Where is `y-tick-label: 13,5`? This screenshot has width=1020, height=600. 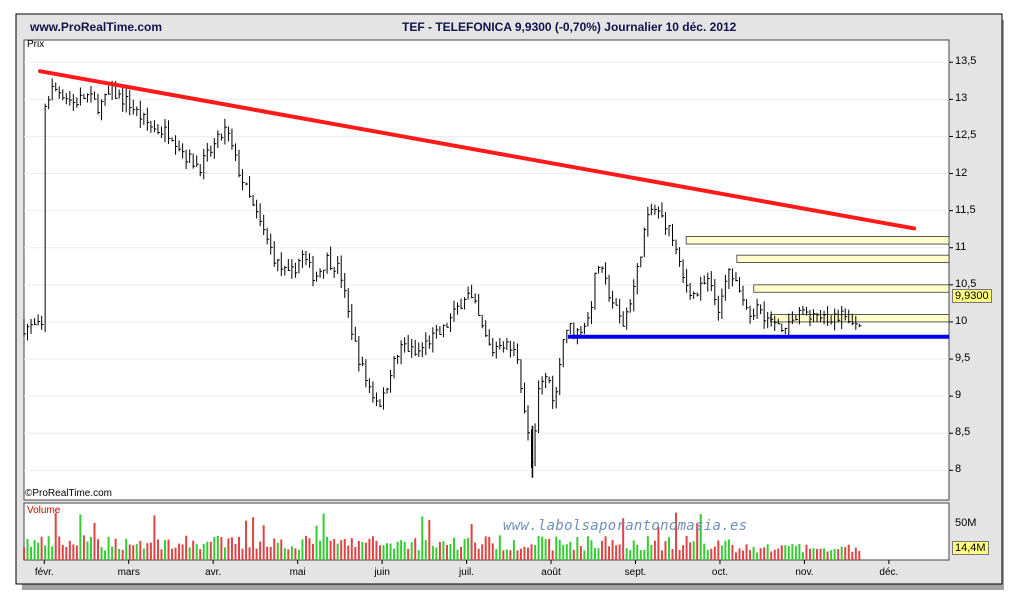
y-tick-label: 13,5 is located at coordinates (966, 61).